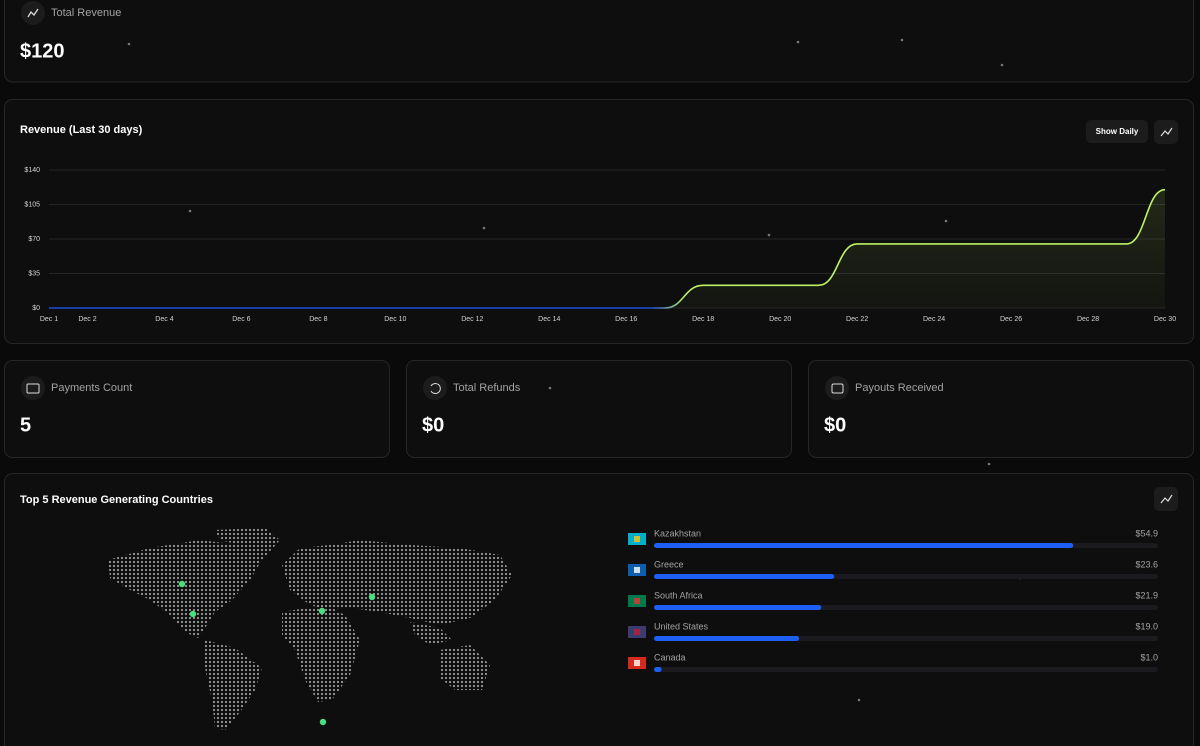 The width and height of the screenshot is (1200, 746). I want to click on country-name: South Africa, so click(678, 595).